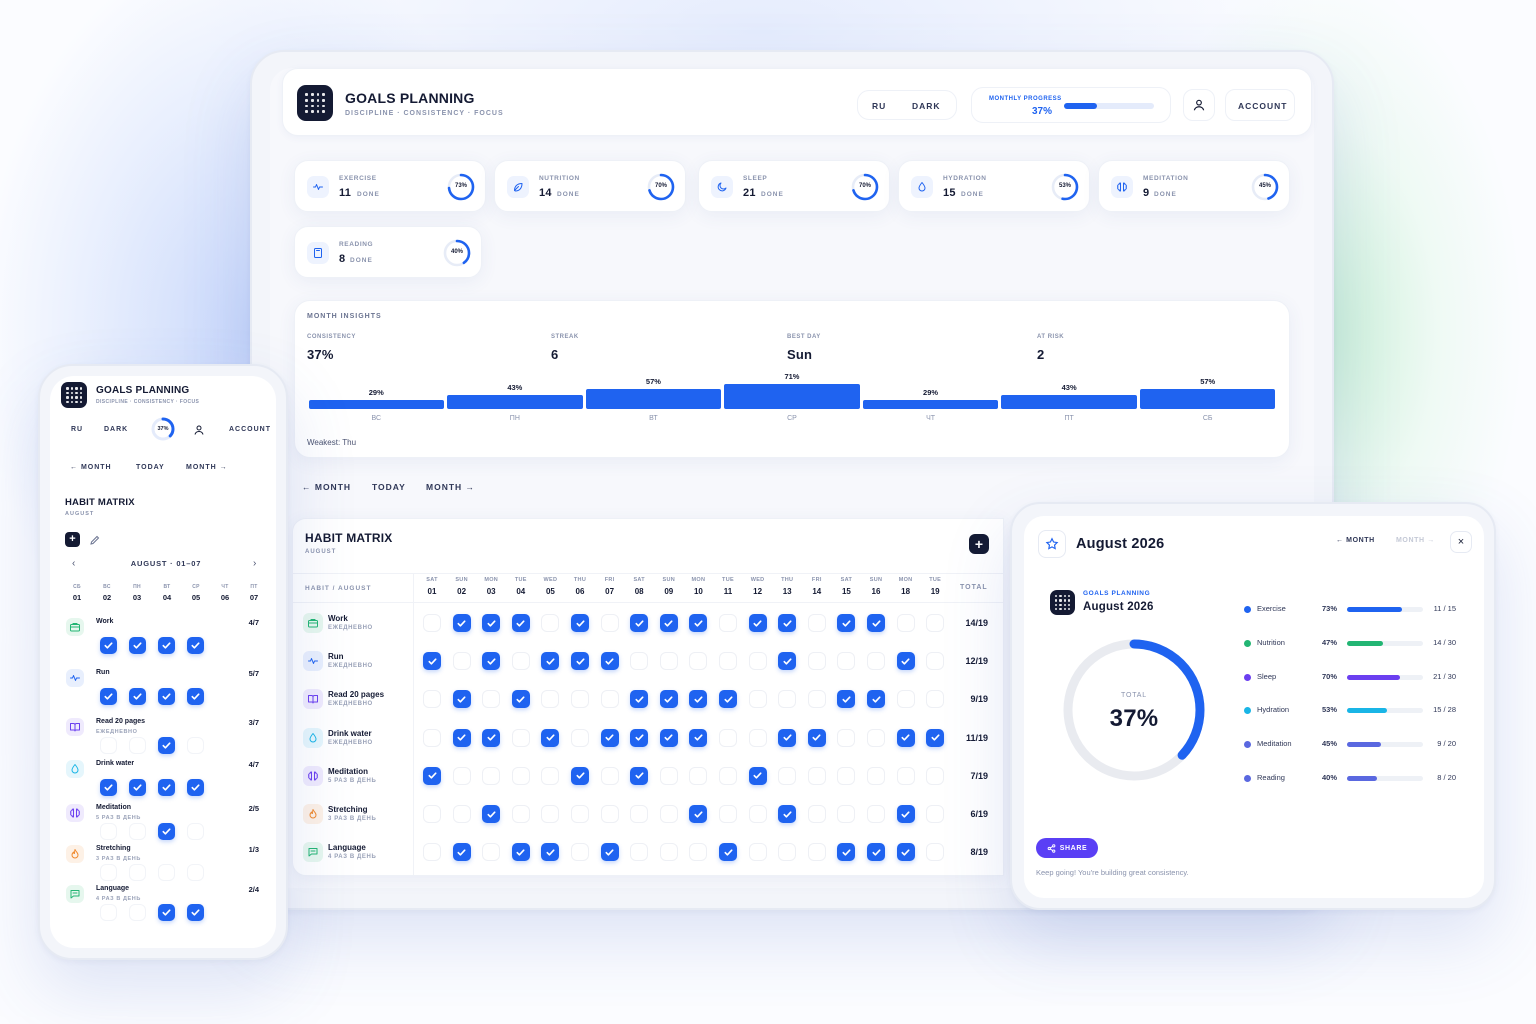 The height and width of the screenshot is (1024, 1536). Describe the element at coordinates (356, 695) in the screenshot. I see `habit-name: Read 20 pages` at that location.